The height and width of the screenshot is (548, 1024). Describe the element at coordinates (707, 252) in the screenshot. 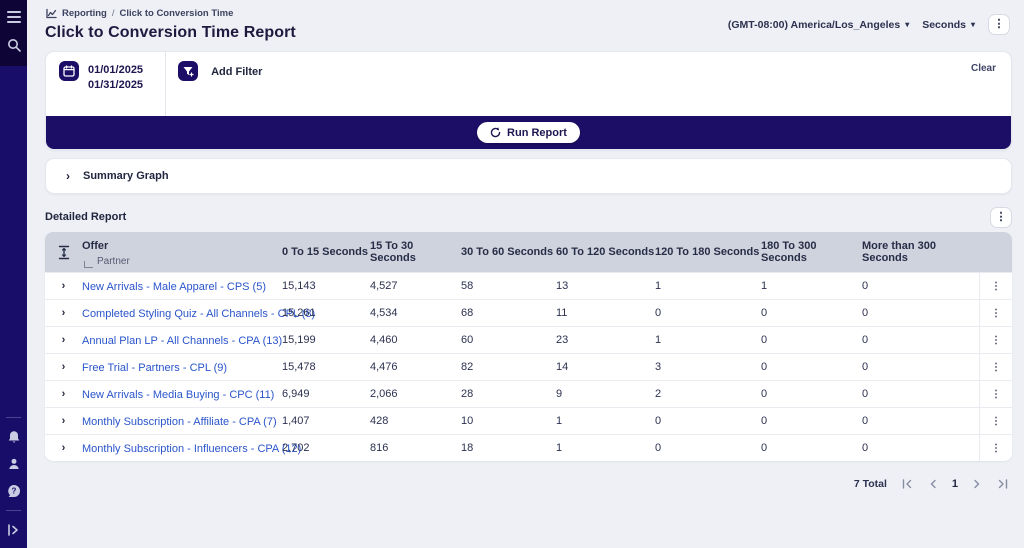

I see `column-header: 120 To 180 Seconds` at that location.